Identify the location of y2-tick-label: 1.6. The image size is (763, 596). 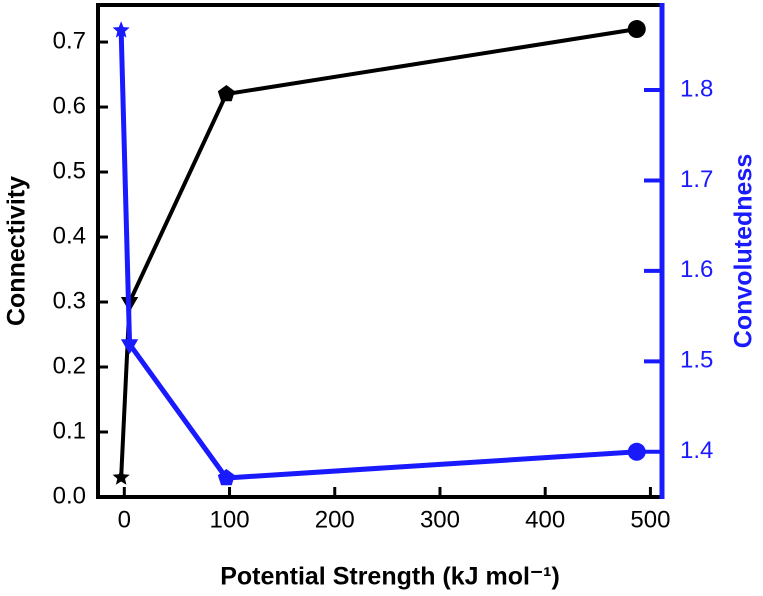
(696, 269).